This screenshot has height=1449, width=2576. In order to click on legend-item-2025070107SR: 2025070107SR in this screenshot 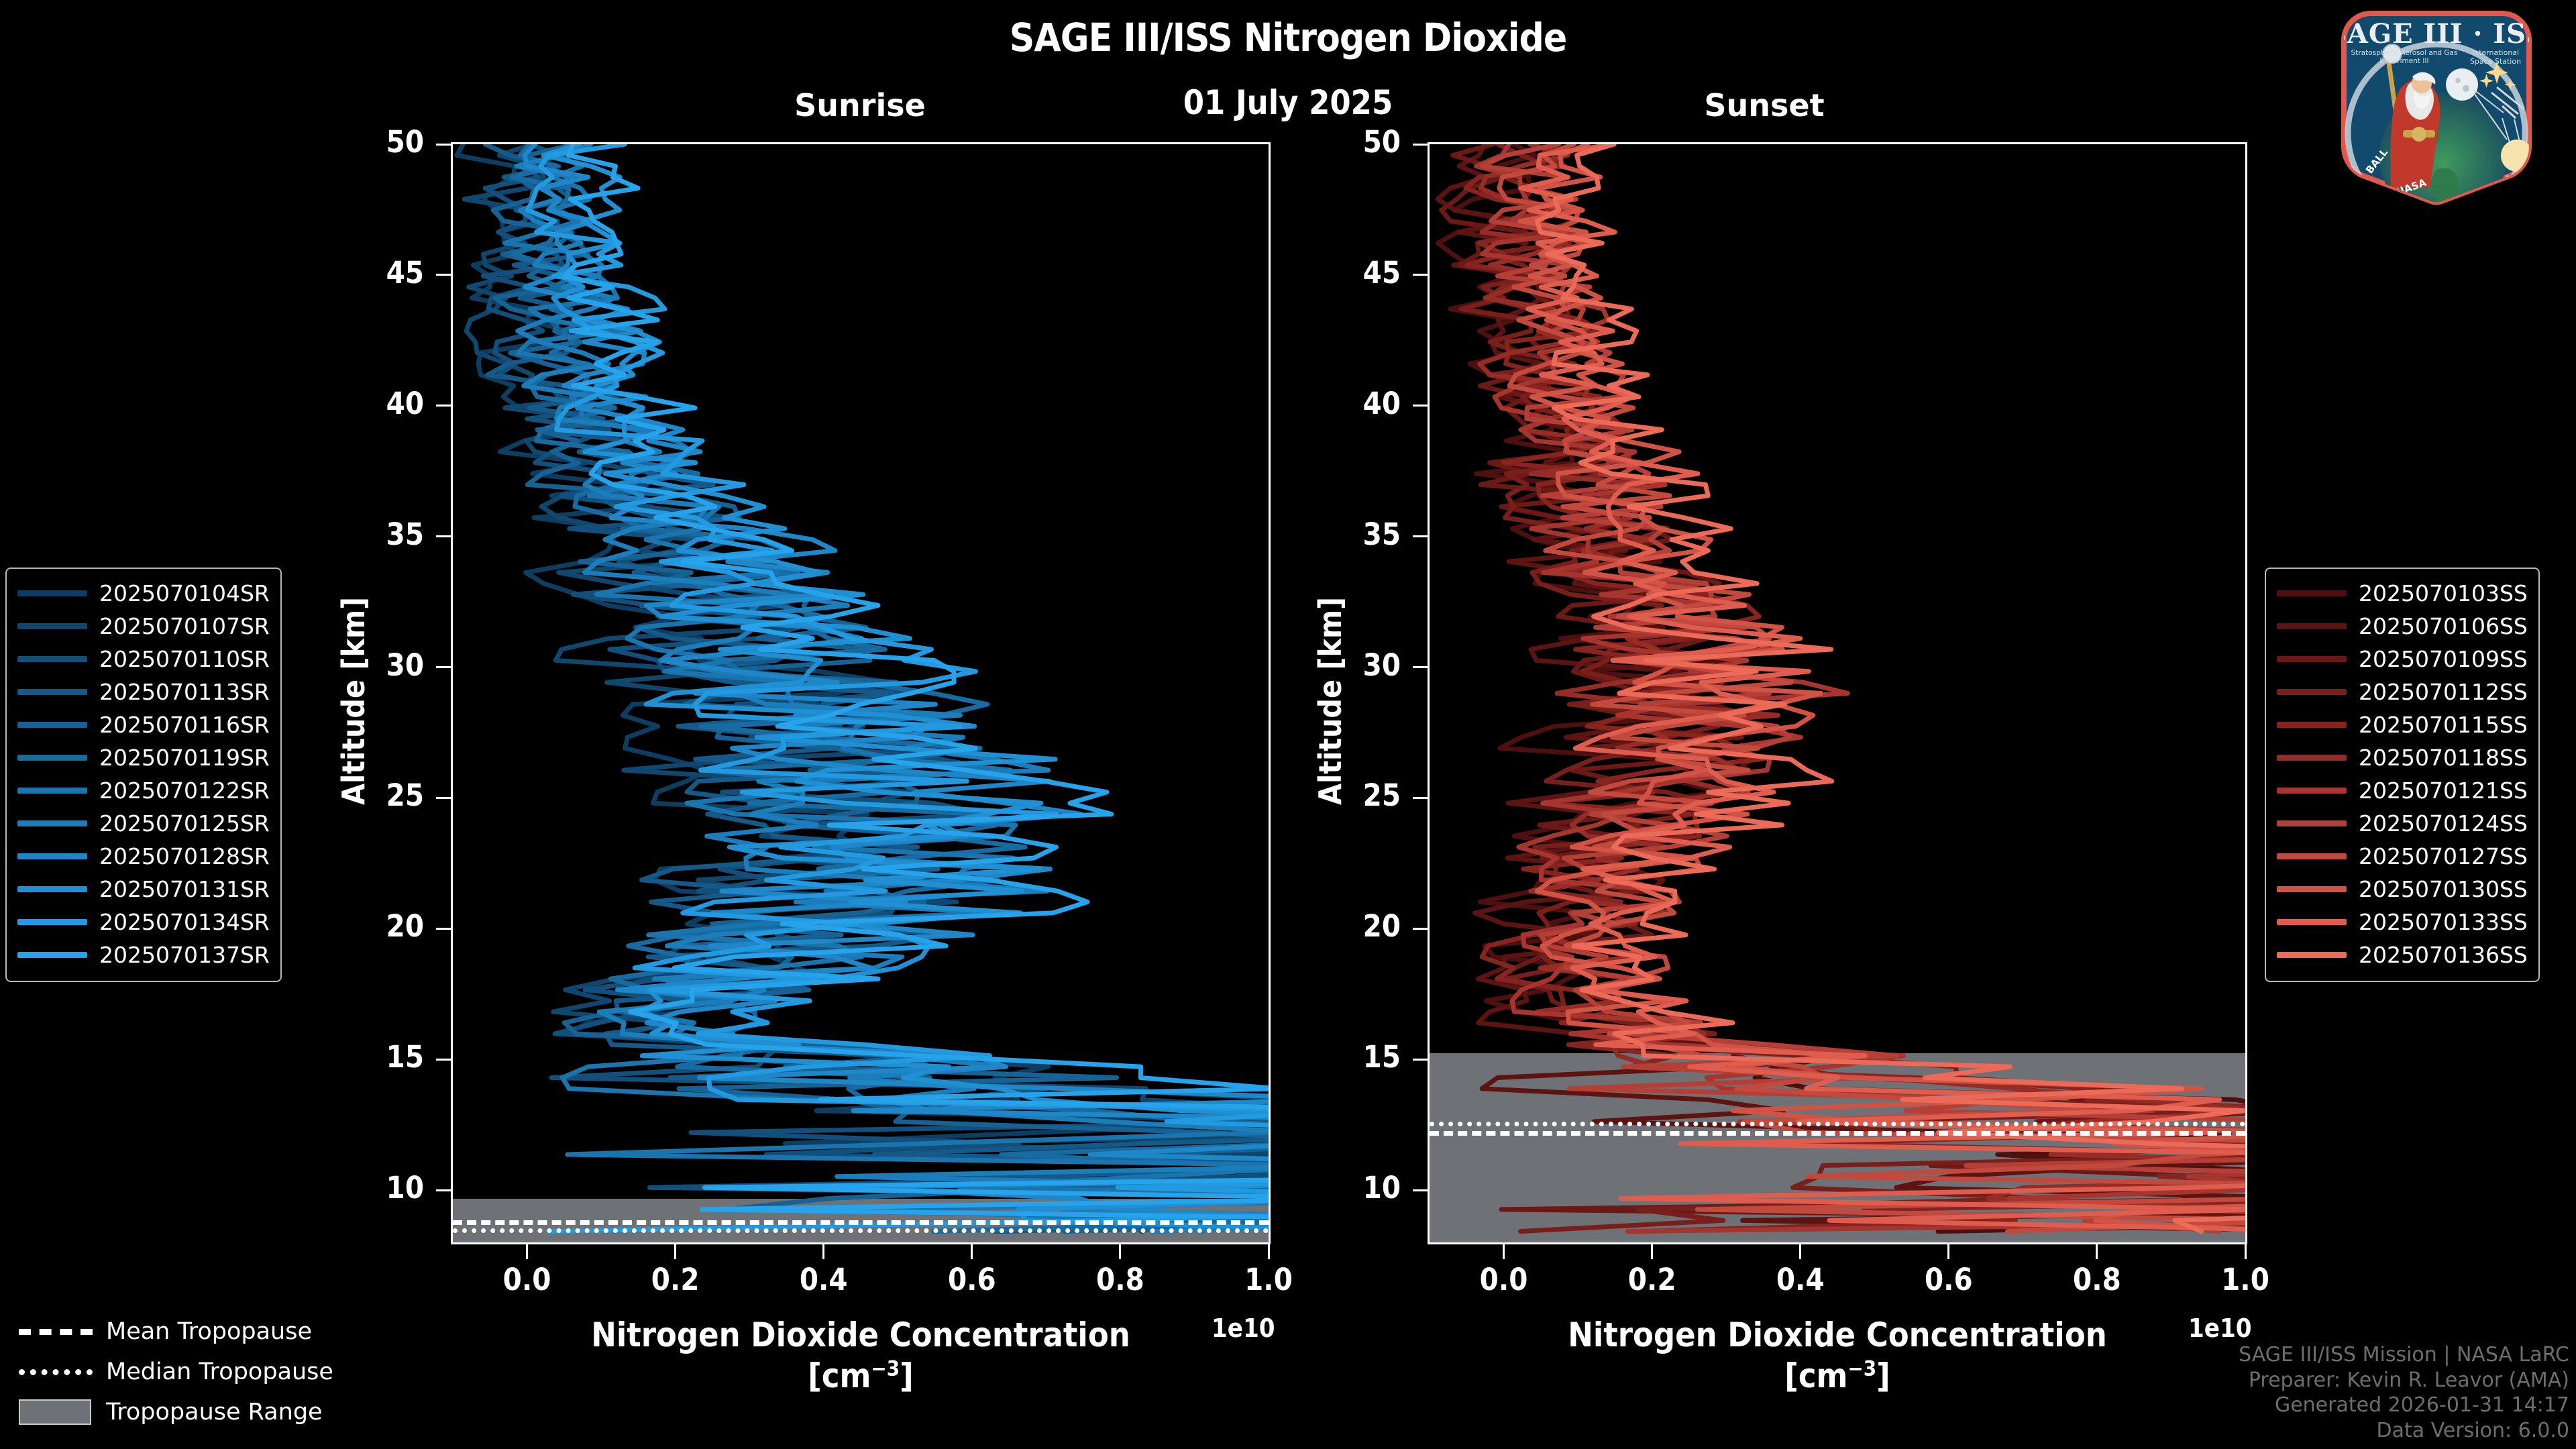, I will do `click(143, 626)`.